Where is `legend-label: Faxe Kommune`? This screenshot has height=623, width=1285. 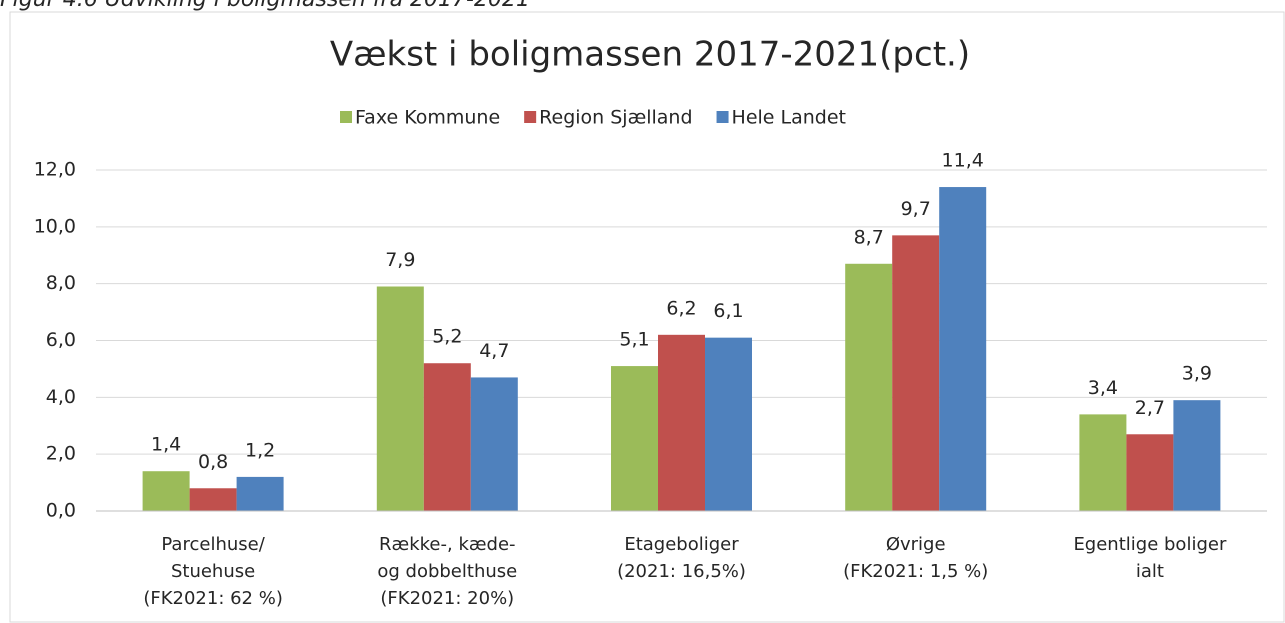 legend-label: Faxe Kommune is located at coordinates (427, 118).